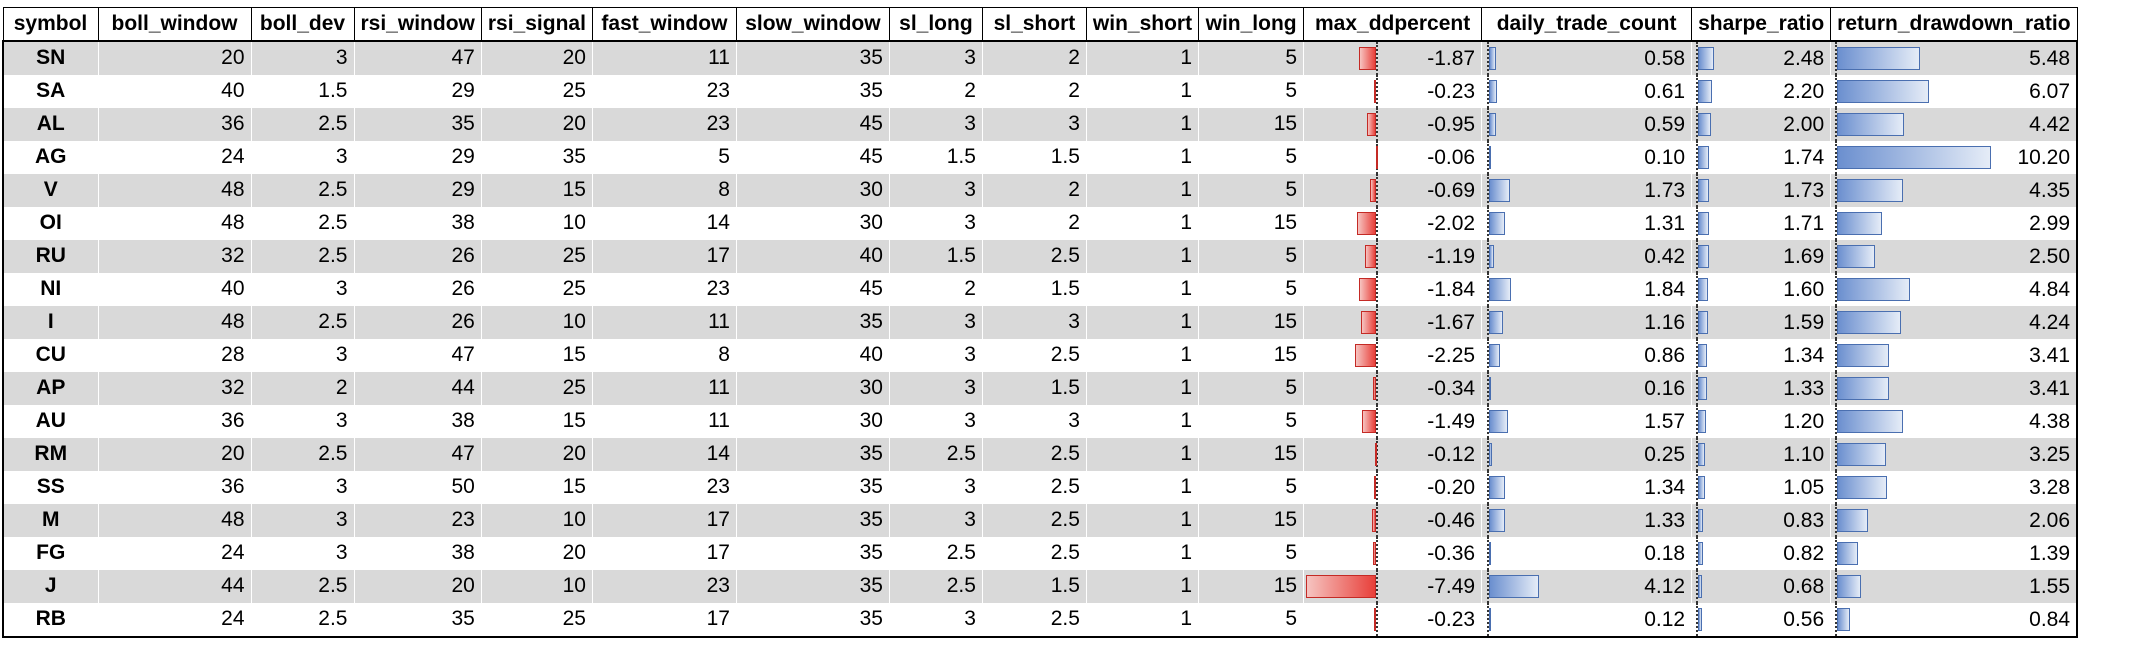  What do you see at coordinates (1142, 24) in the screenshot?
I see `header-win-short: win_short` at bounding box center [1142, 24].